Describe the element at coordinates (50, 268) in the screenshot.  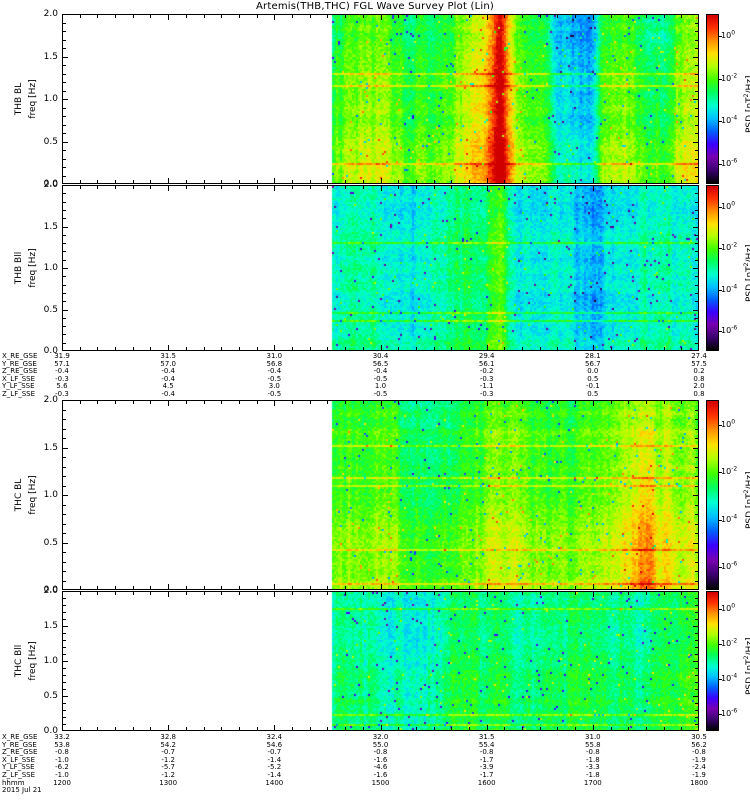
I see `y-tick-label: 1.0` at that location.